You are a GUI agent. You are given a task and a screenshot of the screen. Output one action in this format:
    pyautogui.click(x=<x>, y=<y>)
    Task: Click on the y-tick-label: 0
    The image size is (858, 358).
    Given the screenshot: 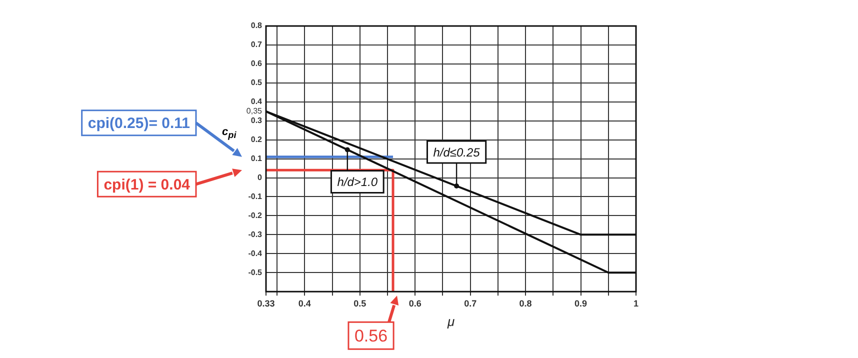 What is the action you would take?
    pyautogui.click(x=260, y=177)
    